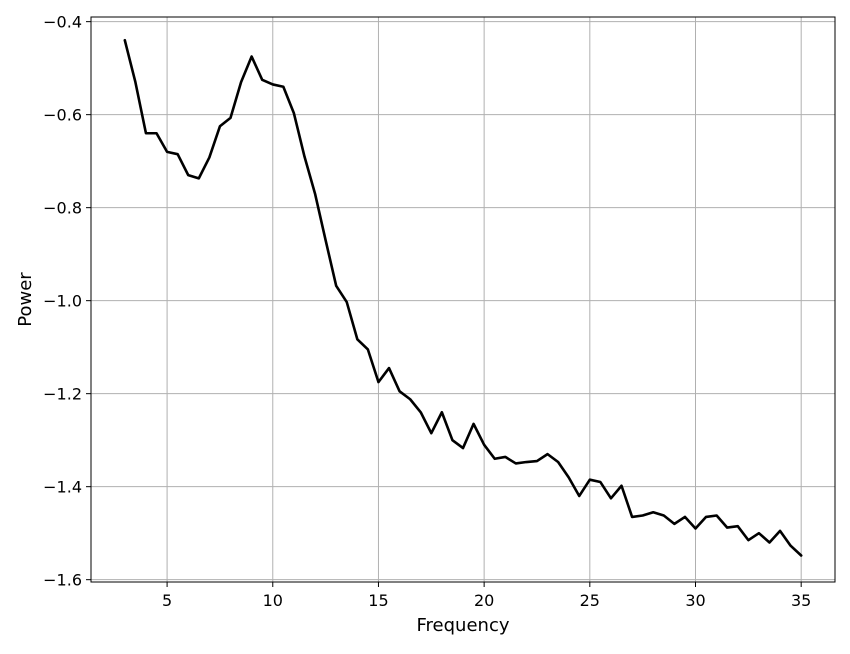  Describe the element at coordinates (801, 600) in the screenshot. I see `x-tick-label: 35` at that location.